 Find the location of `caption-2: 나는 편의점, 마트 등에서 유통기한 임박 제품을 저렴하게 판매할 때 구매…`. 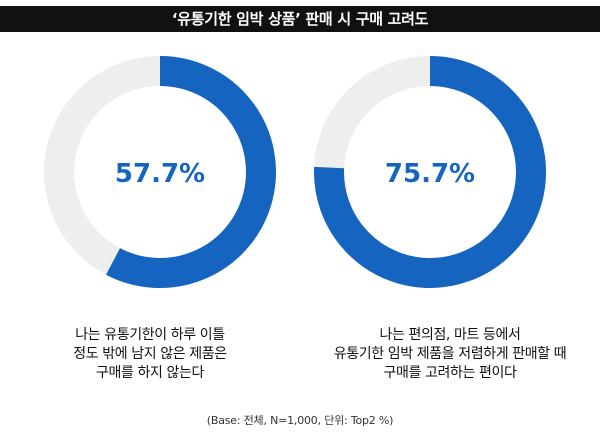

caption-2: 나는 편의점, 마트 등에서 유통기한 임박 제품을 저렴하게 판매할 때 구매… is located at coordinates (450, 354).